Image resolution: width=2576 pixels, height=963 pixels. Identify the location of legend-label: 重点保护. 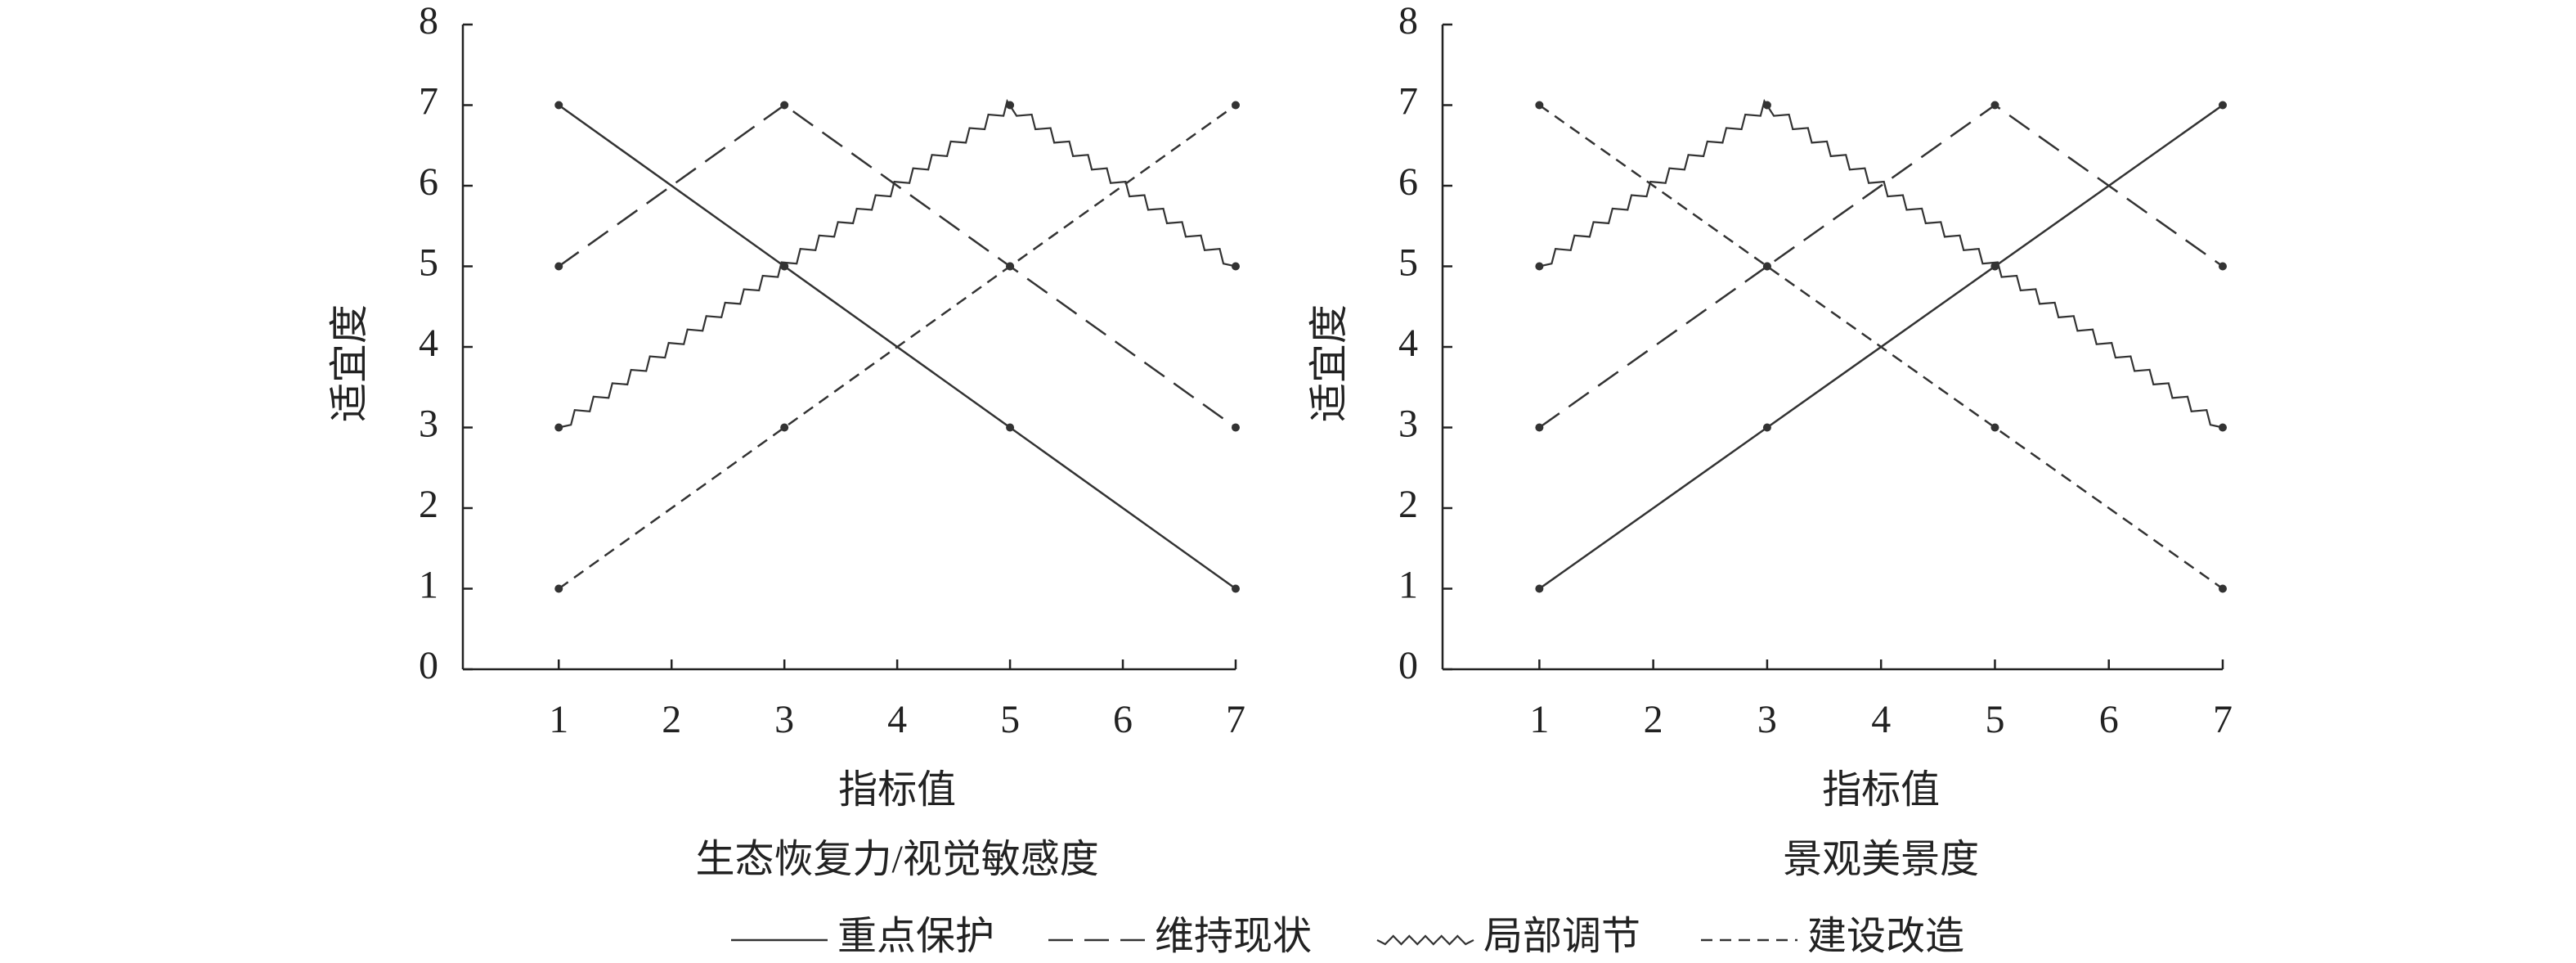
(916, 937).